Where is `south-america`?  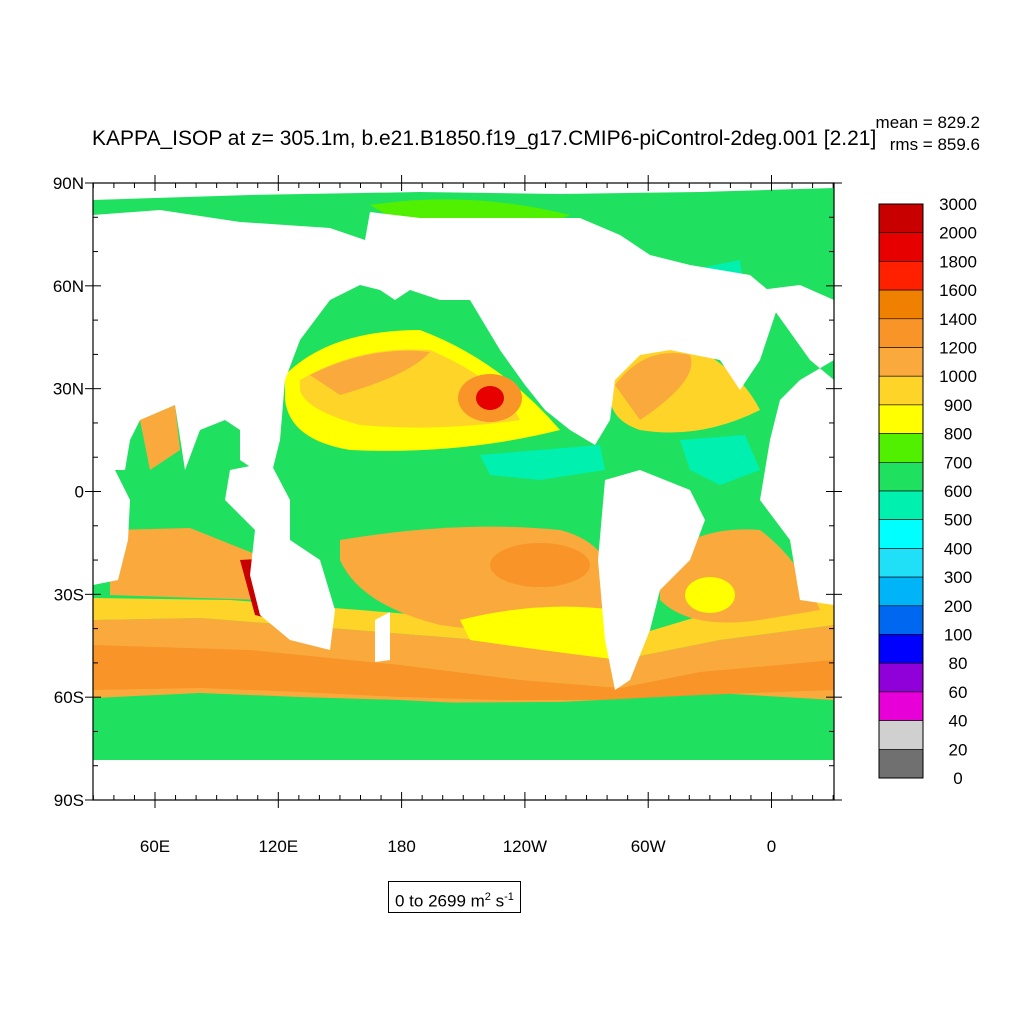 south-america is located at coordinates (651, 580).